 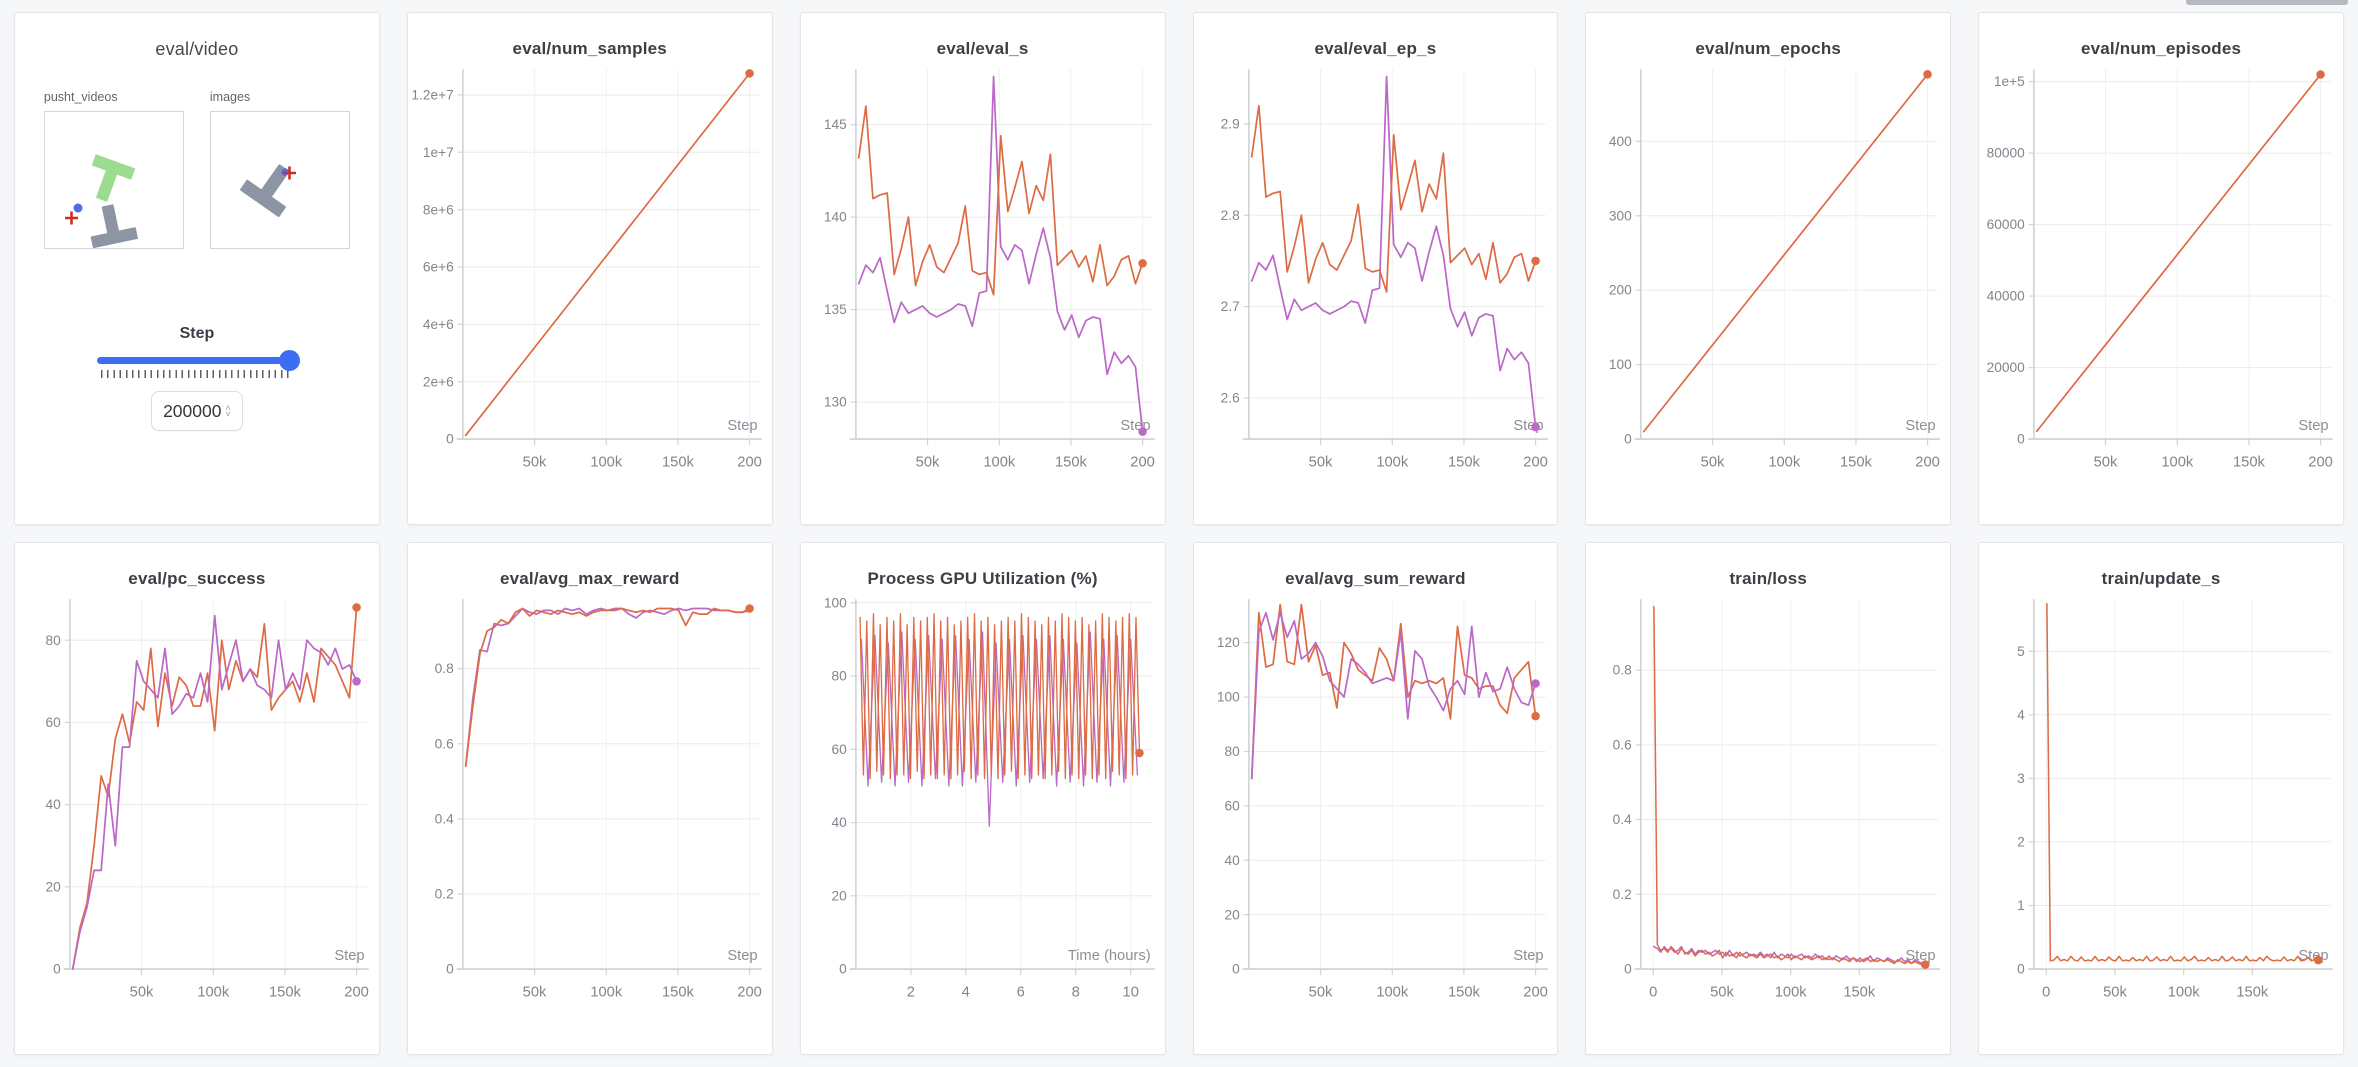 I want to click on svg-text: 0.4, so click(x=1622, y=819).